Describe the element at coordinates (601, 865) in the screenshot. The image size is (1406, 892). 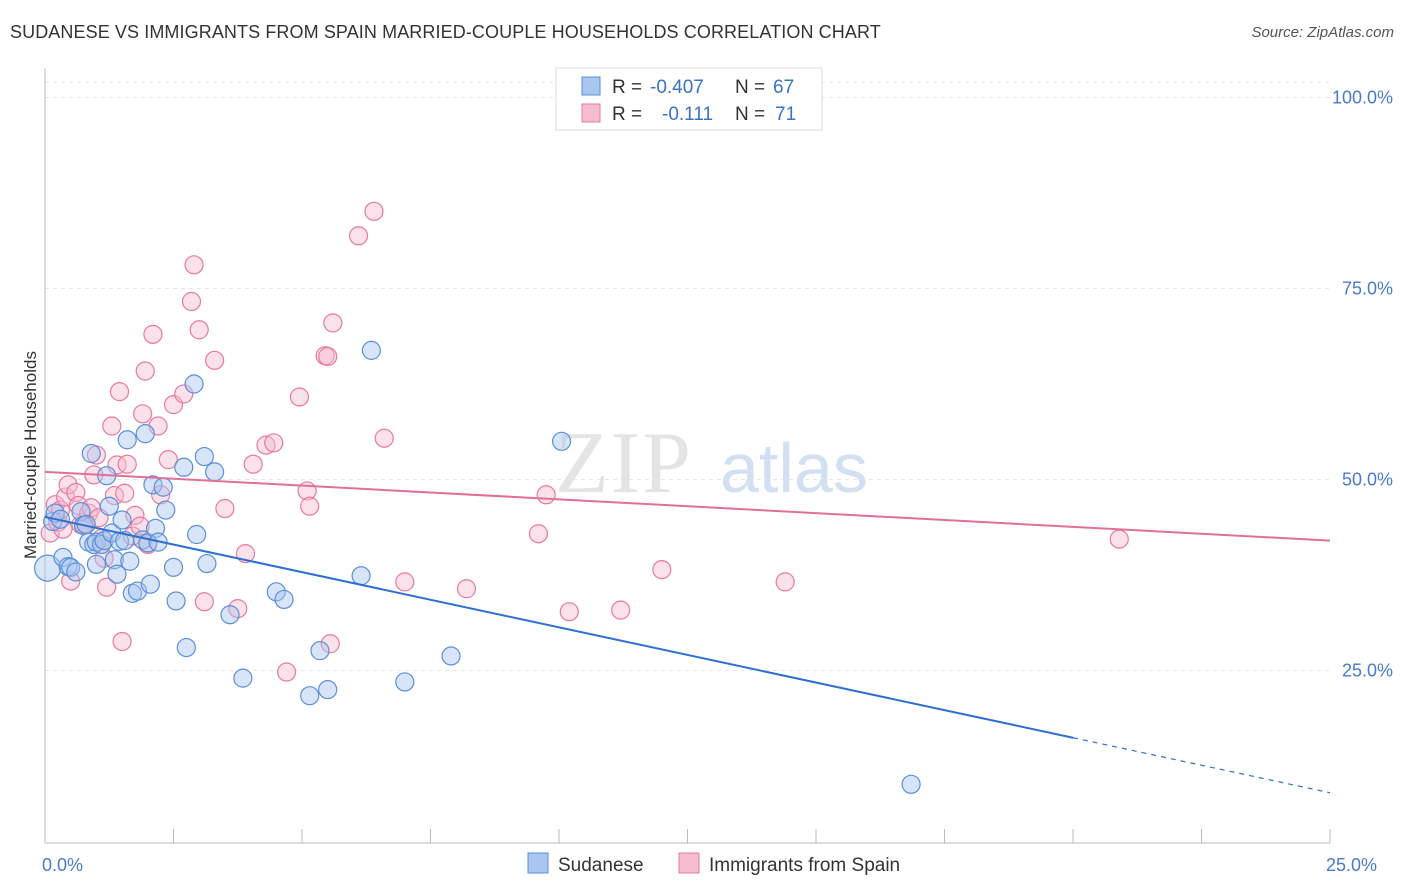
I see `series-legend-label-sudanese: Sudanese` at that location.